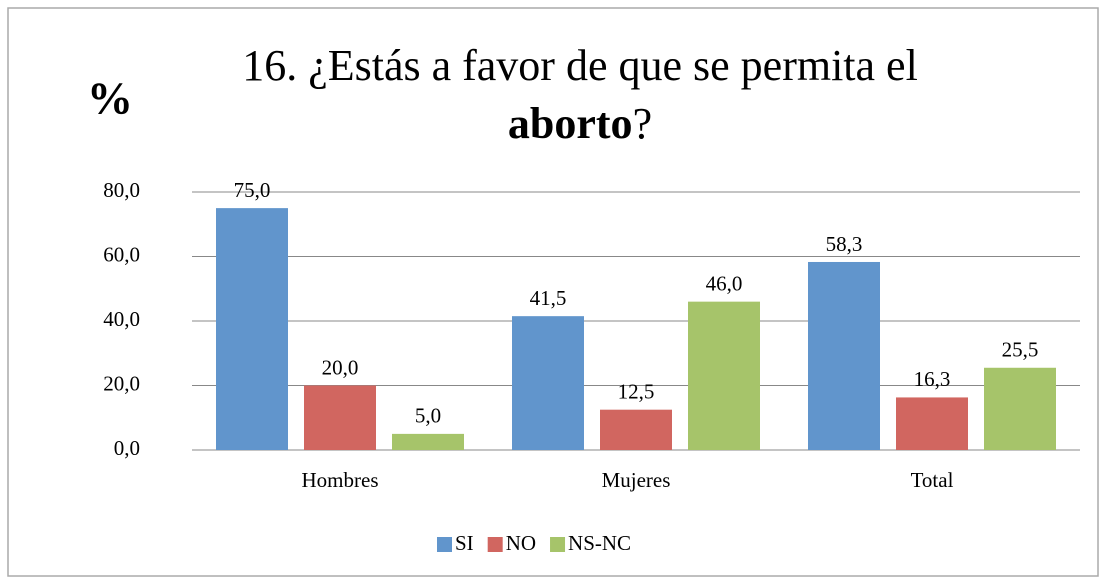 Image resolution: width=1102 pixels, height=579 pixels. I want to click on y-tick-label: 0,0, so click(127, 448).